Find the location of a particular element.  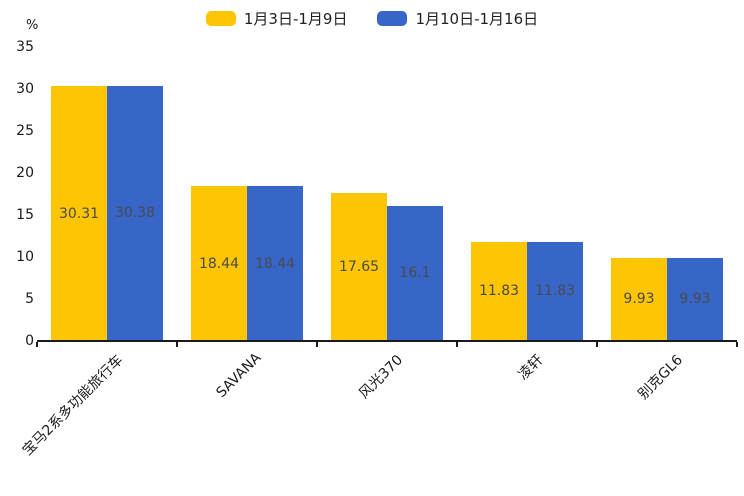

y-axis-unit-label: % is located at coordinates (32, 25).